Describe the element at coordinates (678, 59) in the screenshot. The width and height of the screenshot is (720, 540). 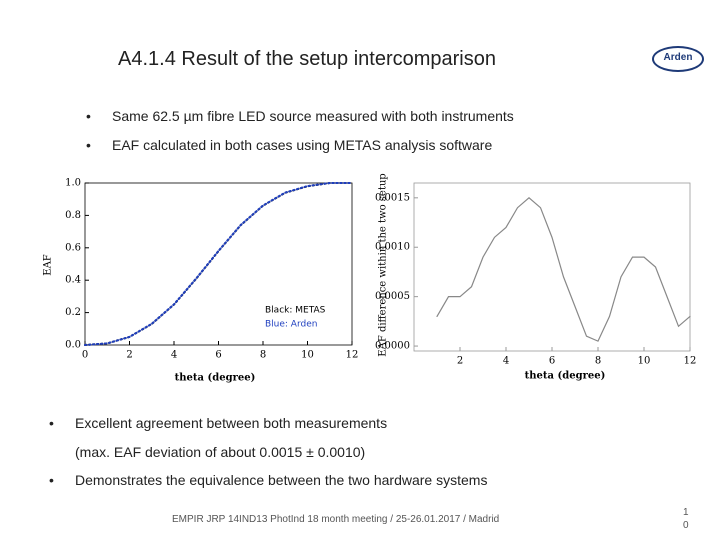
I see `logo: Arden` at that location.